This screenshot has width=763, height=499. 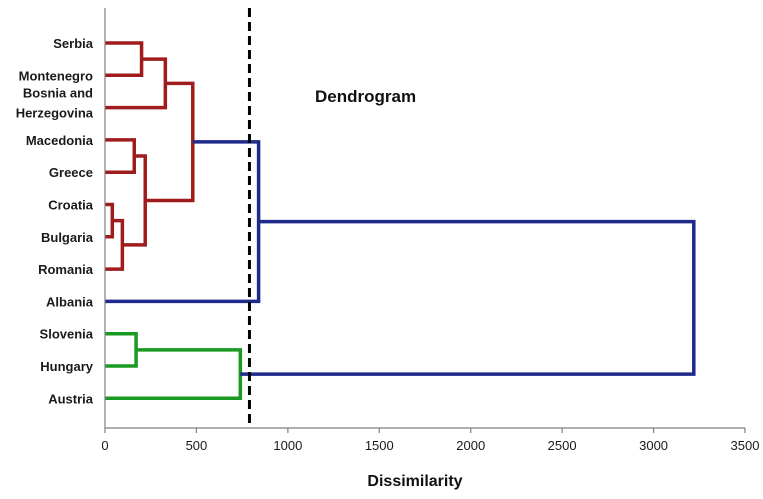 I want to click on x-tick-label: 2000, so click(x=470, y=445).